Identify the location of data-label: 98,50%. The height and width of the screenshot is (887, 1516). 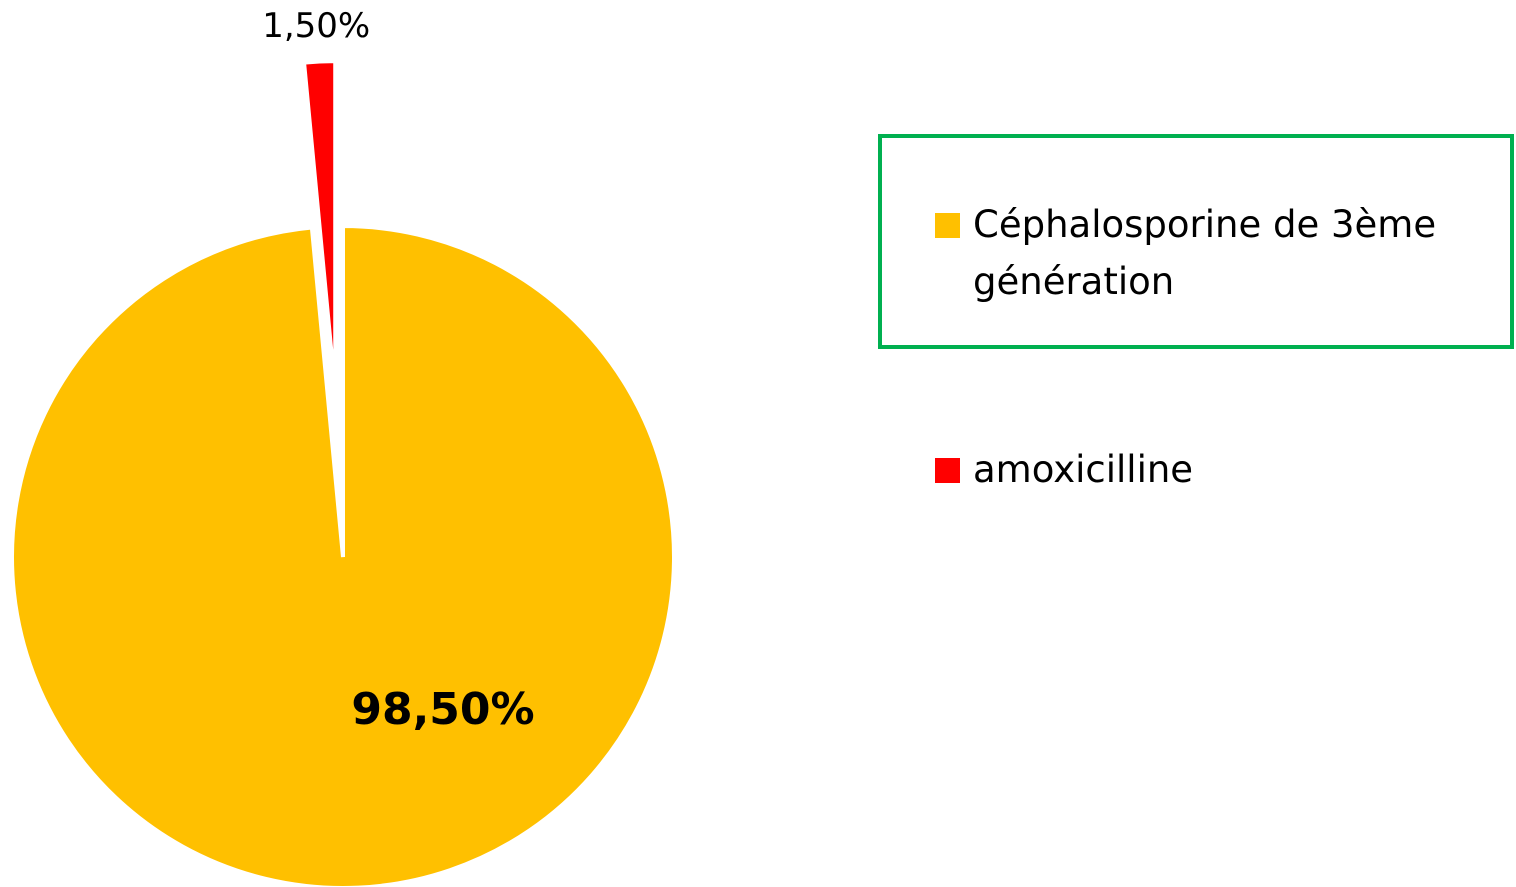
(442, 709).